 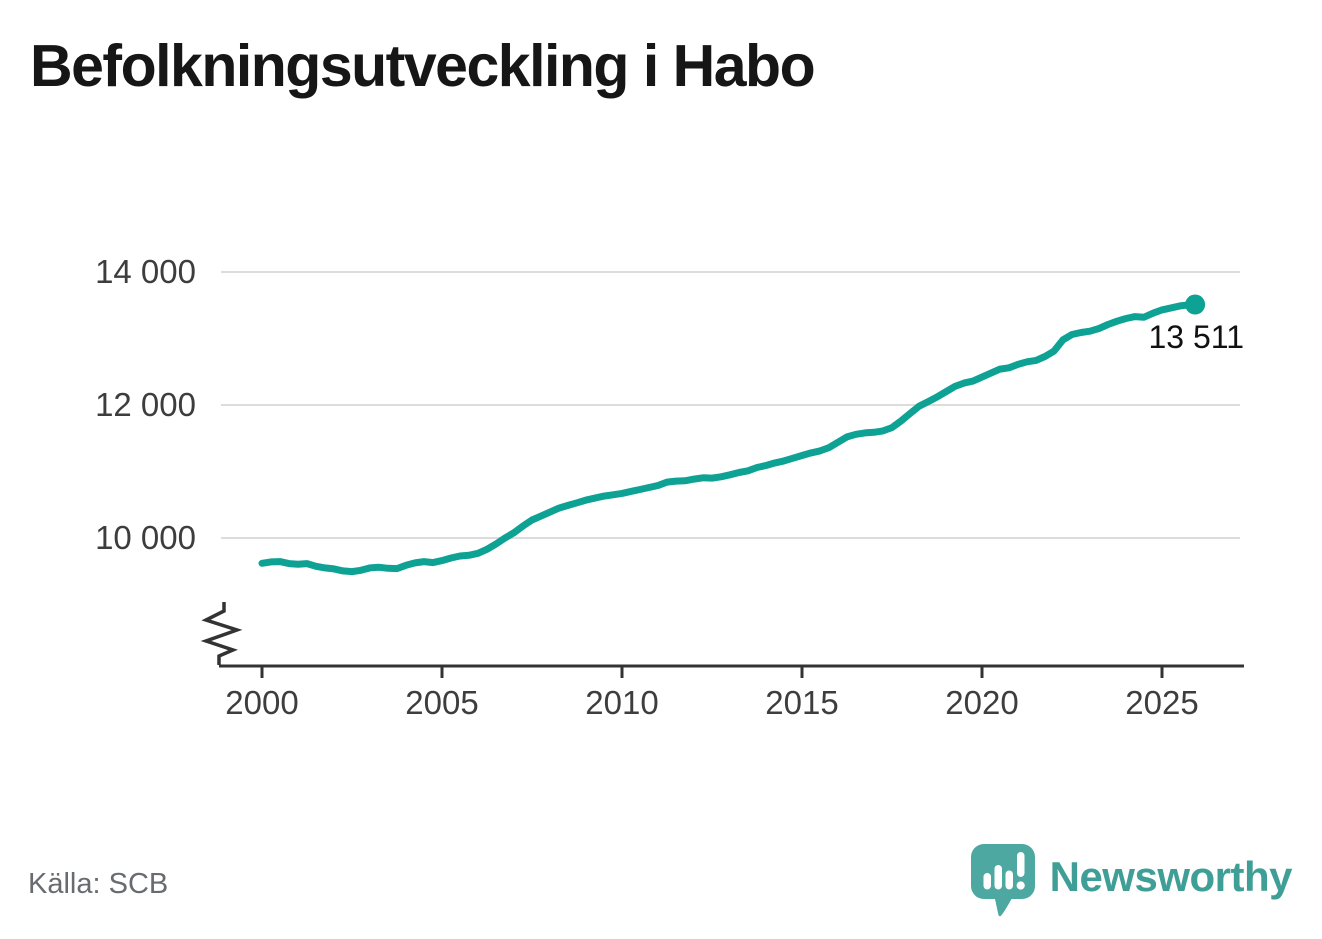 I want to click on x-tick-label: 2000, so click(x=262, y=702).